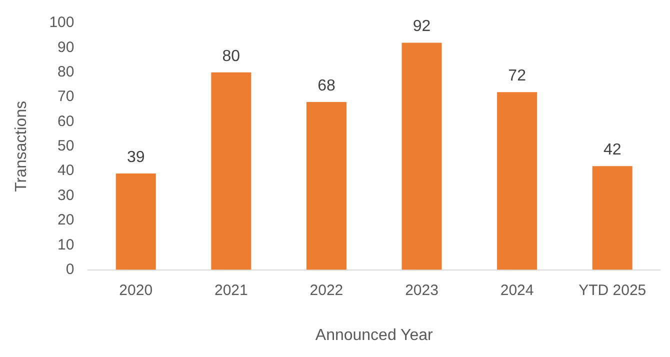 Image resolution: width=670 pixels, height=357 pixels. I want to click on x-axis-title: Announced Year, so click(374, 335).